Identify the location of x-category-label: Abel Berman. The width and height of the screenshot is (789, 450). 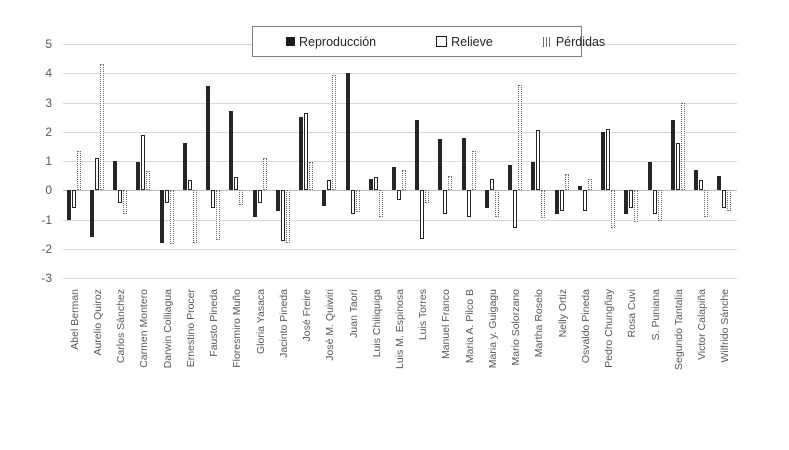
(74, 319).